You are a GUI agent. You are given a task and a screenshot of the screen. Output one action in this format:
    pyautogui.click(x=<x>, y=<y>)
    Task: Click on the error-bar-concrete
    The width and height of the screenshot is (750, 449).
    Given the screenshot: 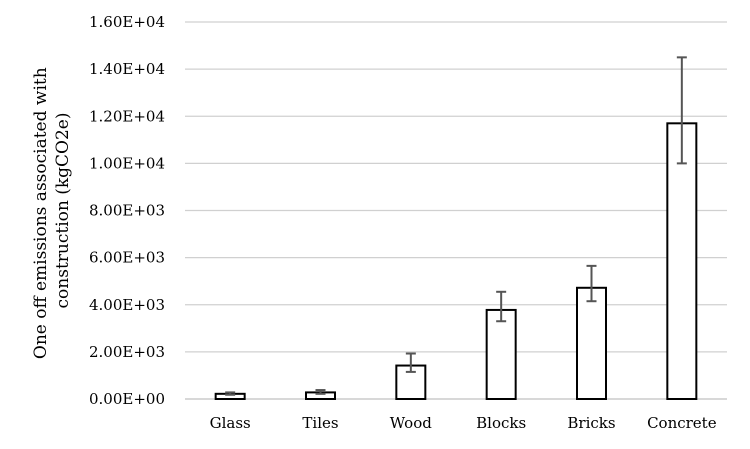 What is the action you would take?
    pyautogui.click(x=681, y=110)
    